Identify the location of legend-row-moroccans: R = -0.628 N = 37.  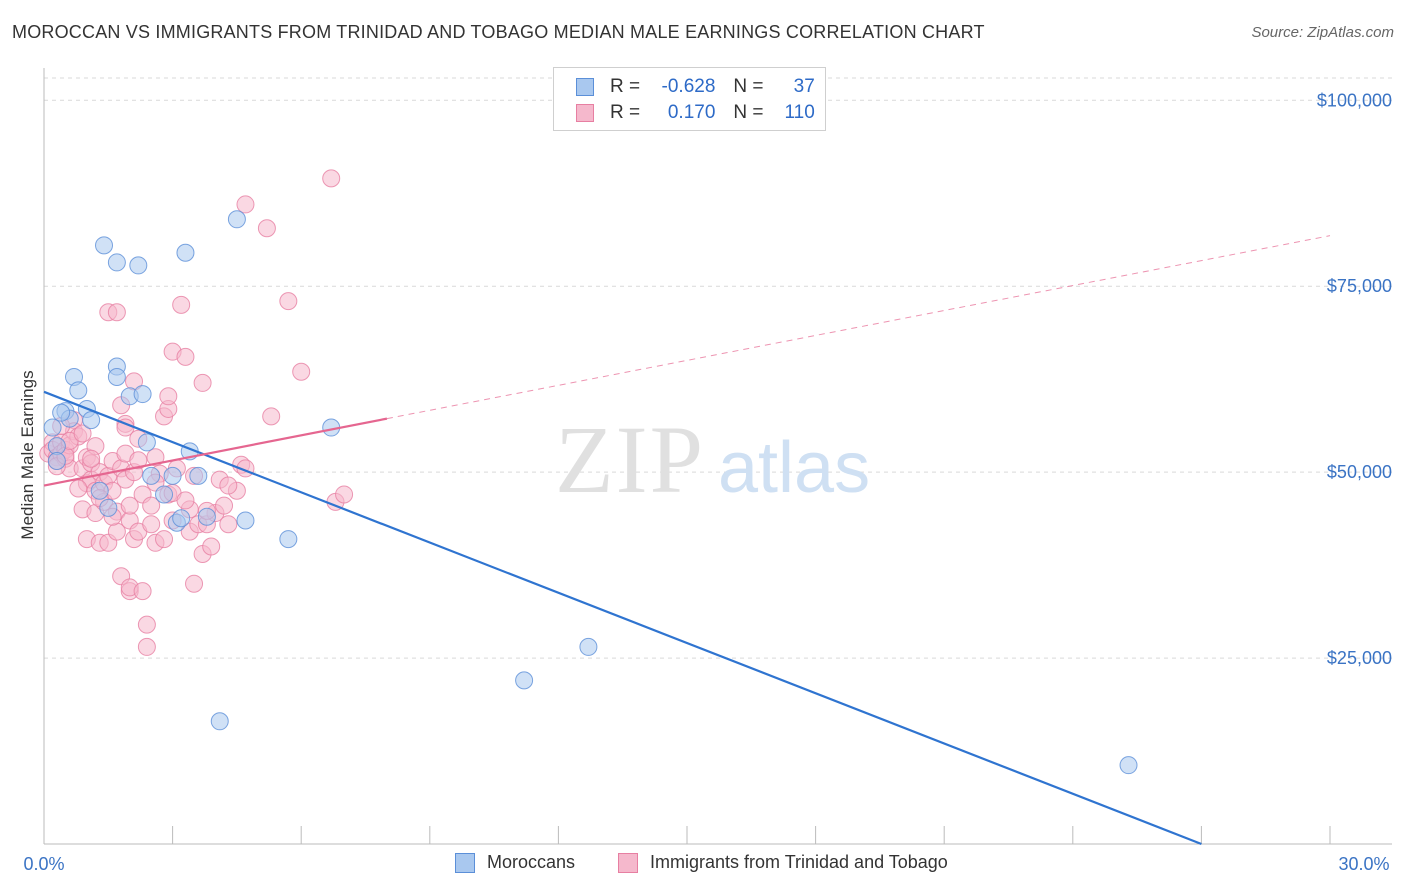
(695, 87).